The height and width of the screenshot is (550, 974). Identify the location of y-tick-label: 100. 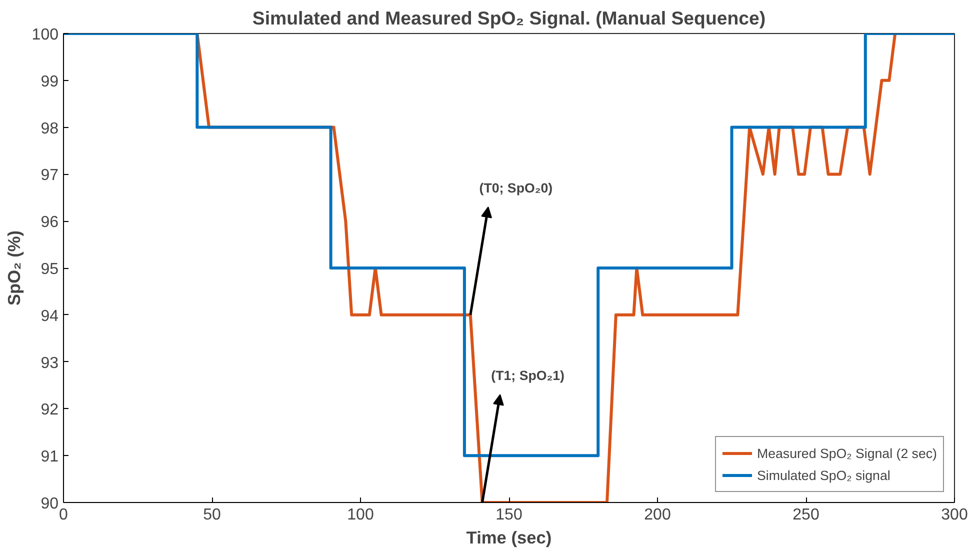
(45, 35).